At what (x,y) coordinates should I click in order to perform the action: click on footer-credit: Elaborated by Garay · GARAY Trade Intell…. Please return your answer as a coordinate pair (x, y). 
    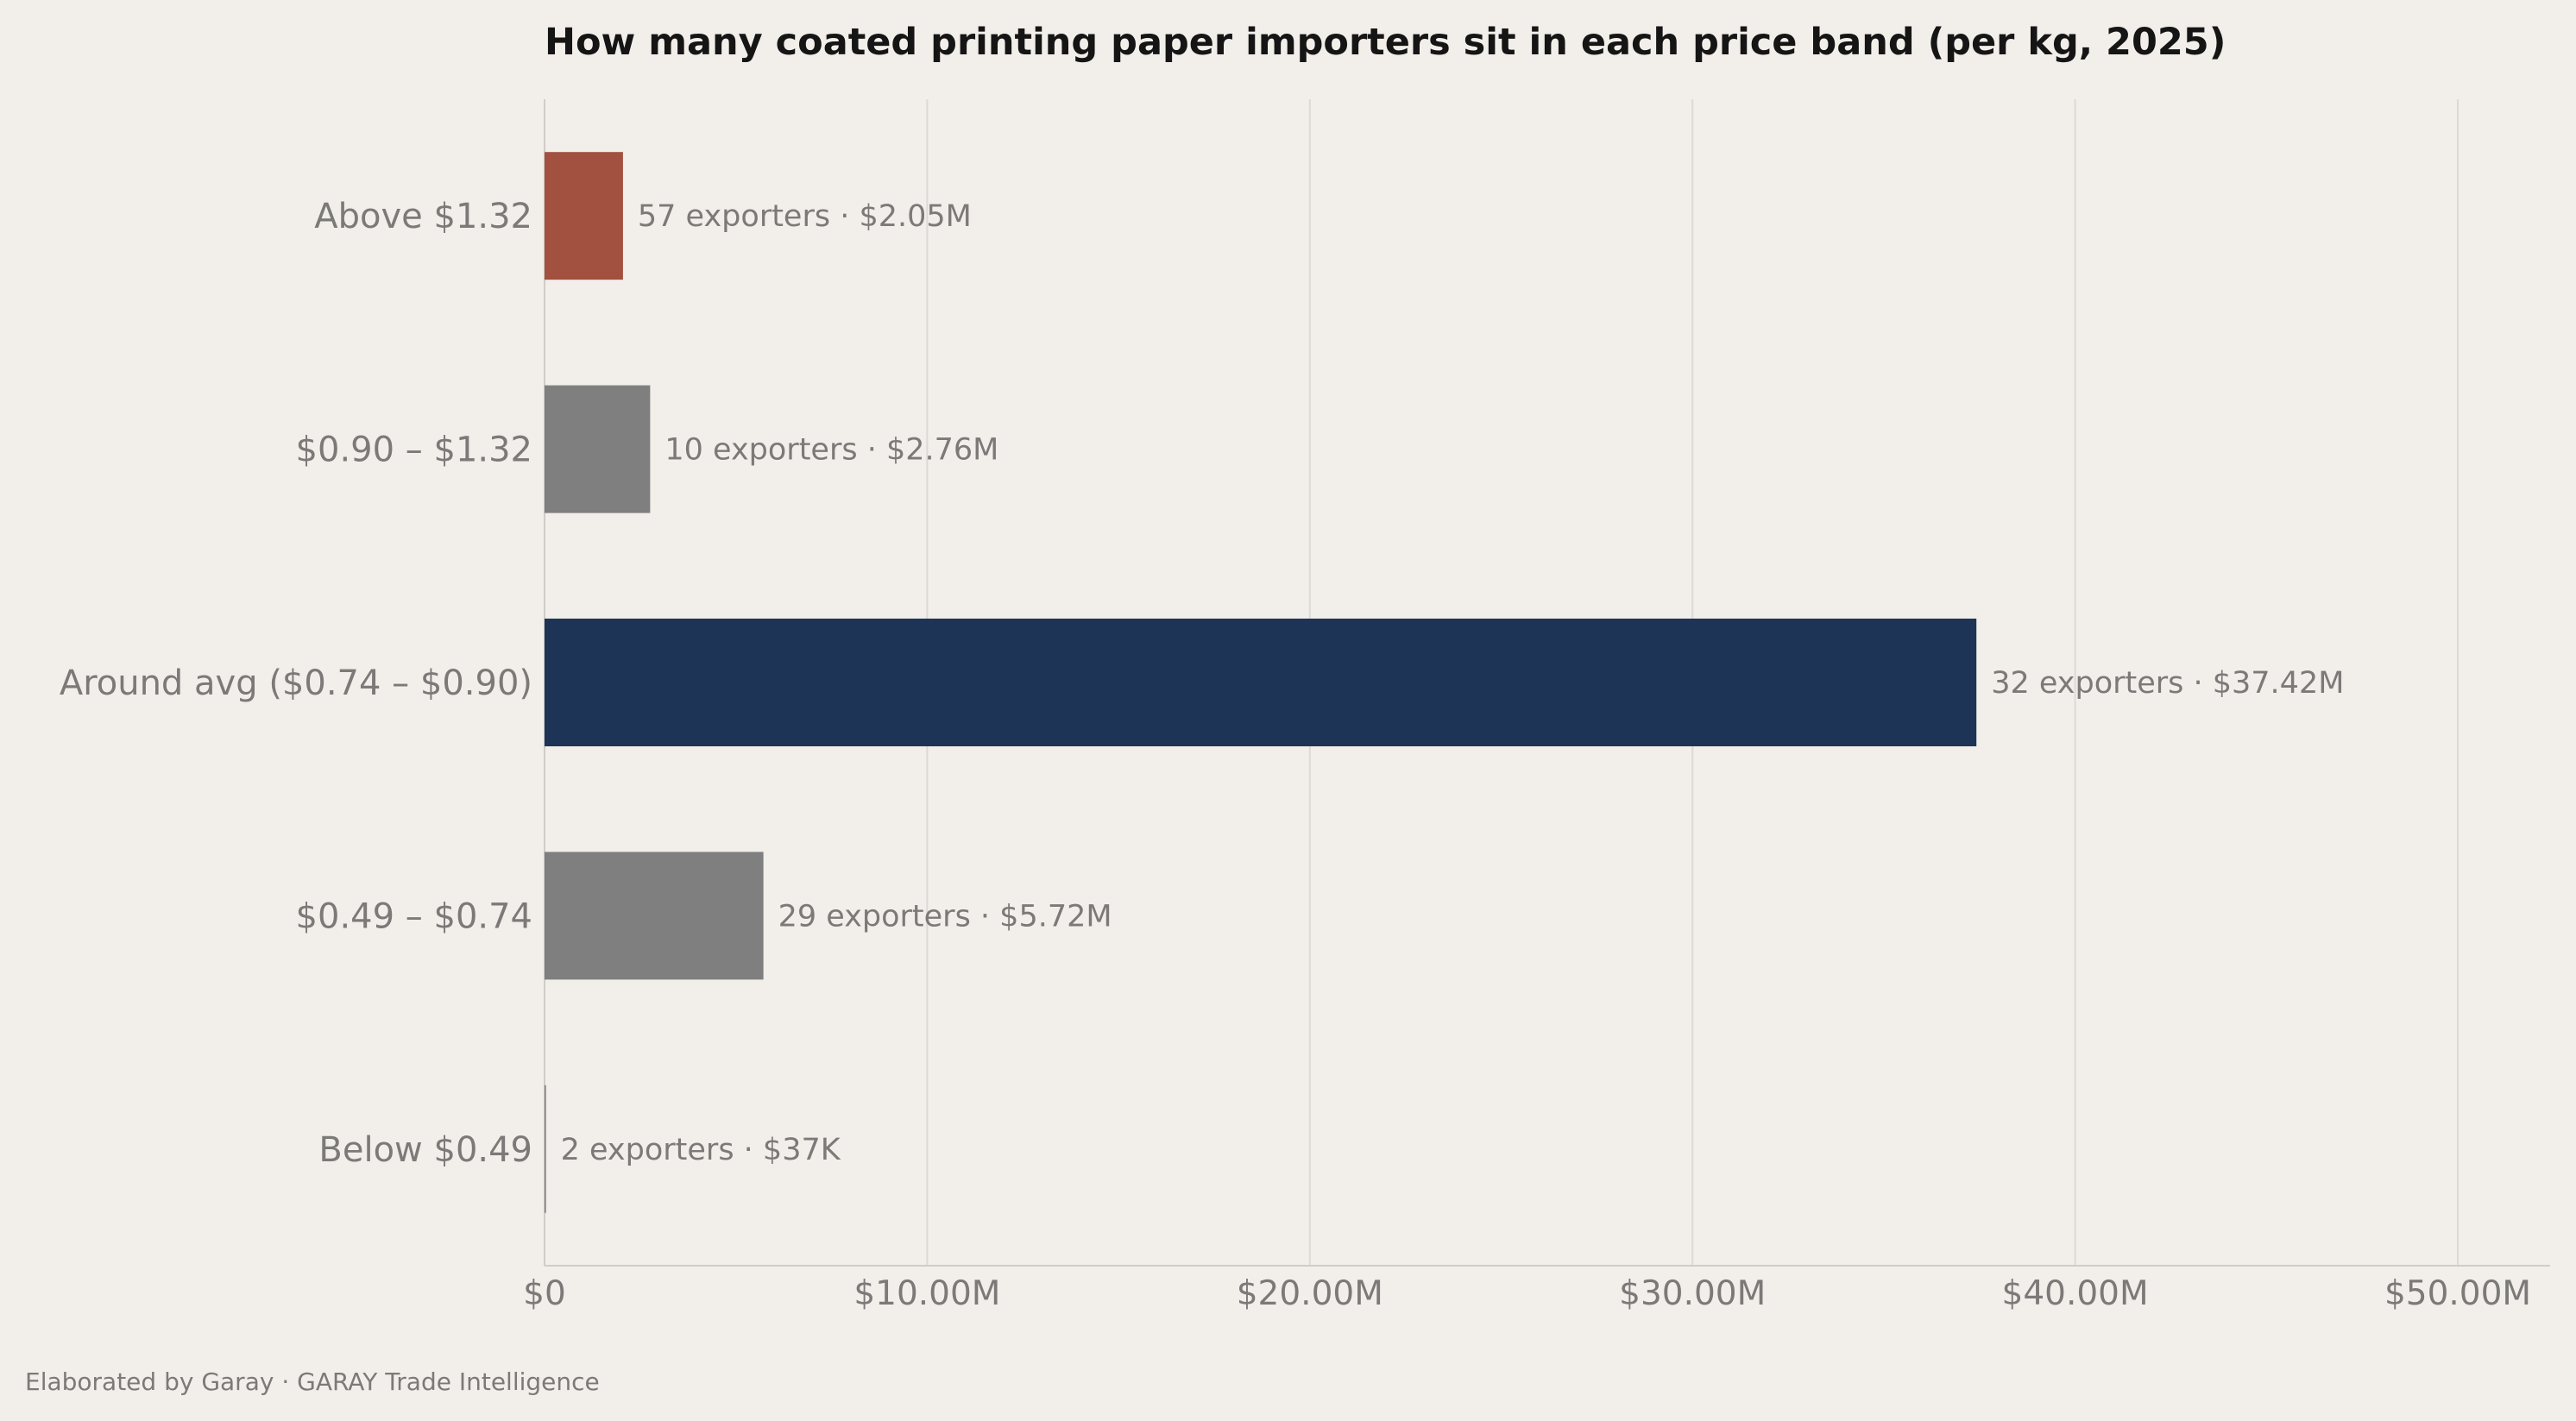
    Looking at the image, I should click on (312, 1382).